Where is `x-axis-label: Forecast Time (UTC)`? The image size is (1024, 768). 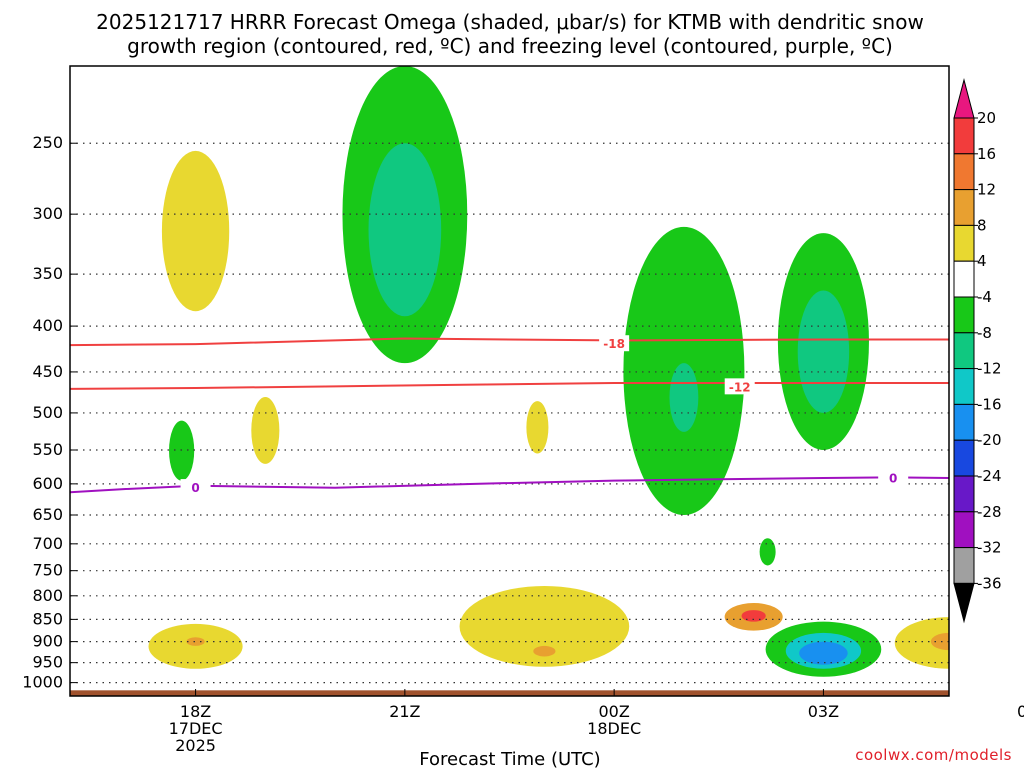
x-axis-label: Forecast Time (UTC) is located at coordinates (509, 758).